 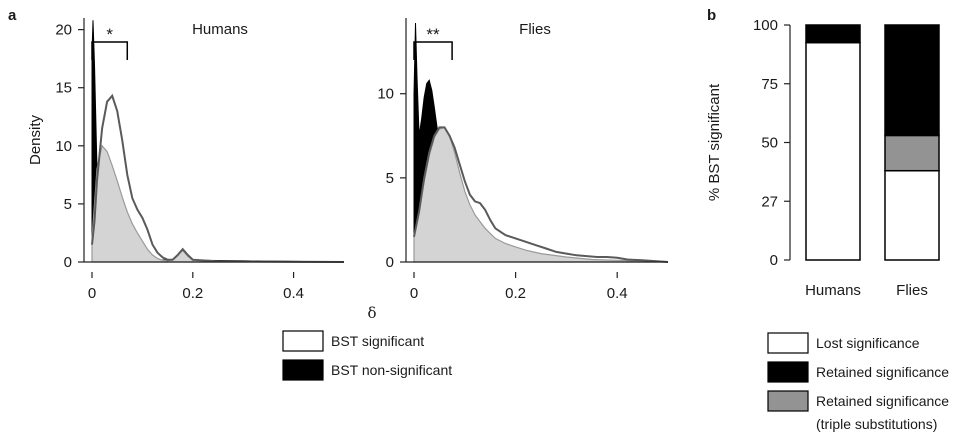 I want to click on bar-y-label: % BST significant, so click(x=714, y=142).